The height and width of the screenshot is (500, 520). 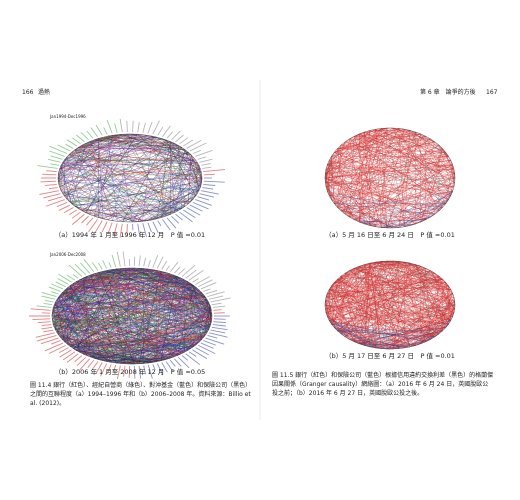 What do you see at coordinates (448, 92) in the screenshot?
I see `running-title: 第 6 章 論爭的方後` at bounding box center [448, 92].